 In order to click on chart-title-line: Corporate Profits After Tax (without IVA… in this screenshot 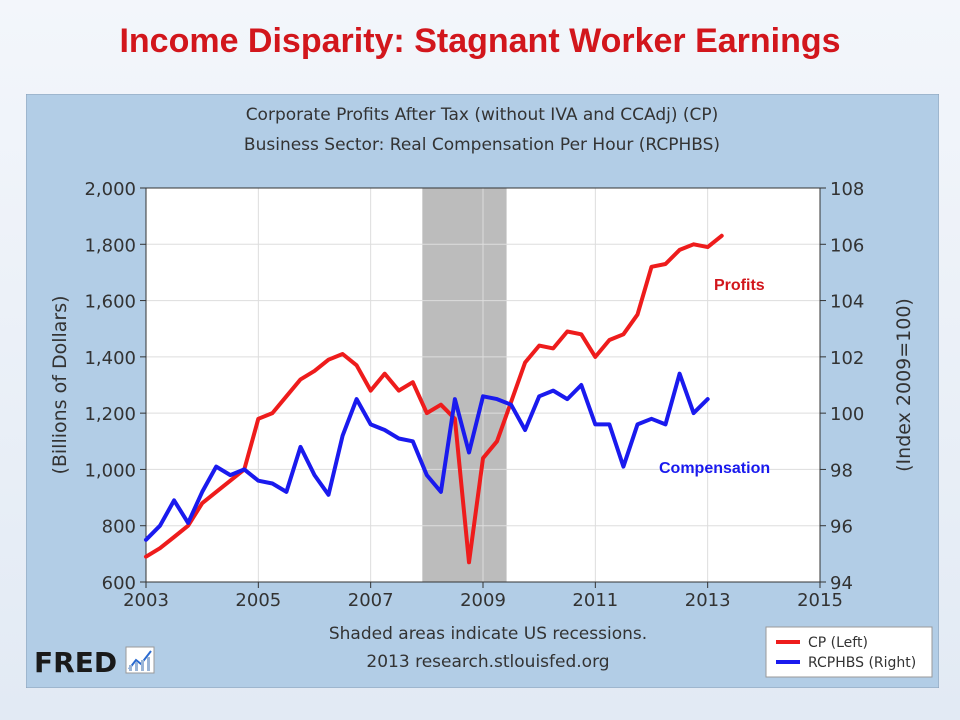, I will do `click(482, 115)`.